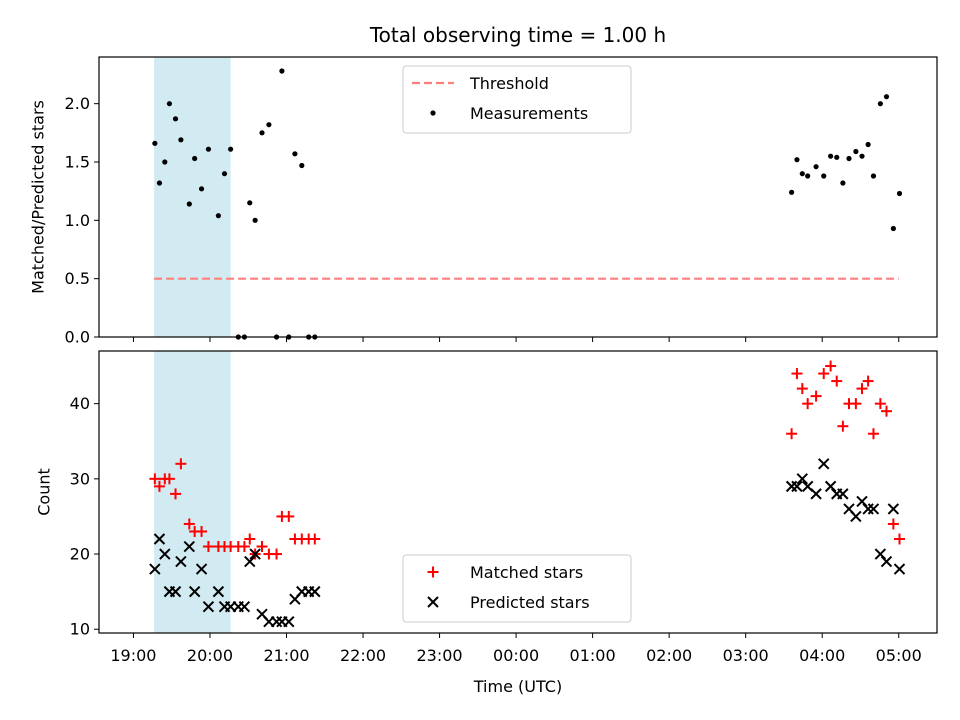  What do you see at coordinates (526, 572) in the screenshot?
I see `legend-label: Matched stars` at bounding box center [526, 572].